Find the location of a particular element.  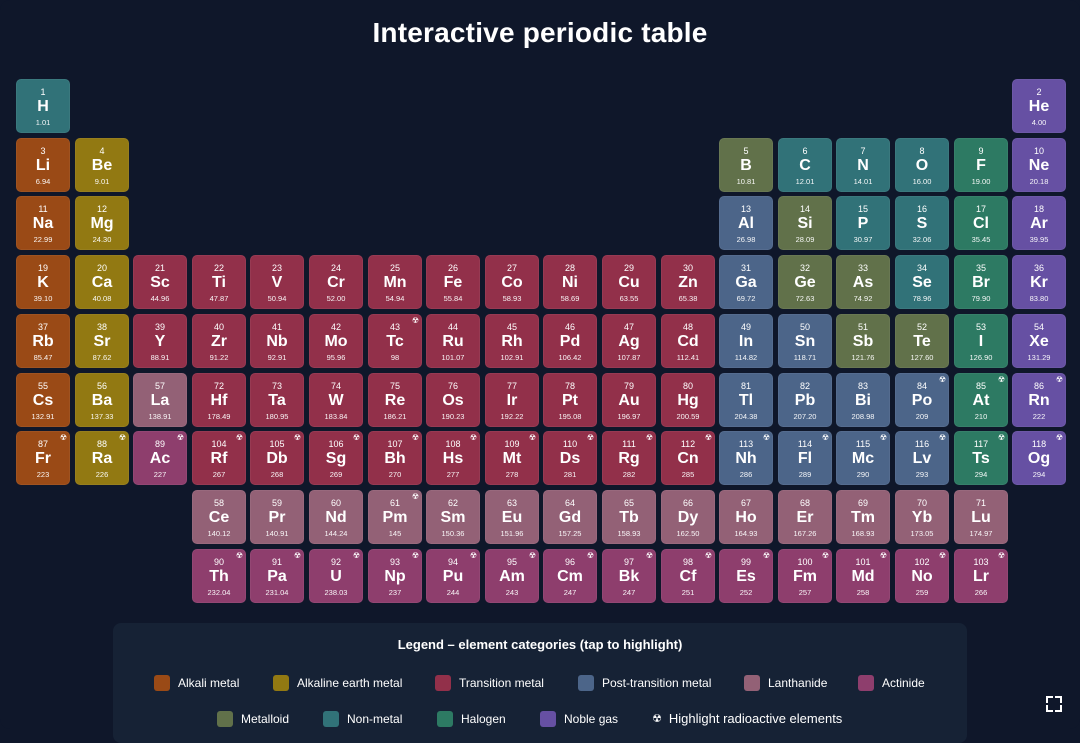

element-tile-sm: 62 Sm 150.36 is located at coordinates (453, 517).